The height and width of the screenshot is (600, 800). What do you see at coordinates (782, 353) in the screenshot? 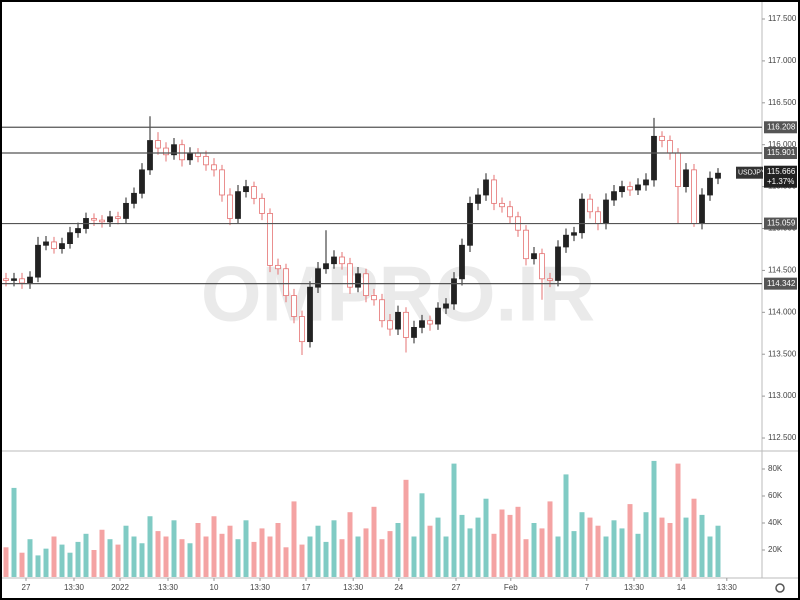
I see `y-tick-label: 113.500` at bounding box center [782, 353].